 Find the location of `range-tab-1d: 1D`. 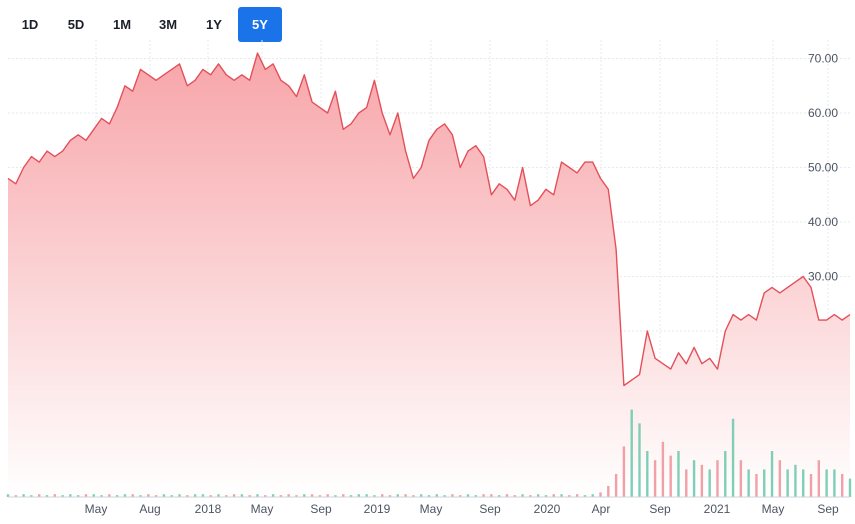

range-tab-1d: 1D is located at coordinates (30, 24).